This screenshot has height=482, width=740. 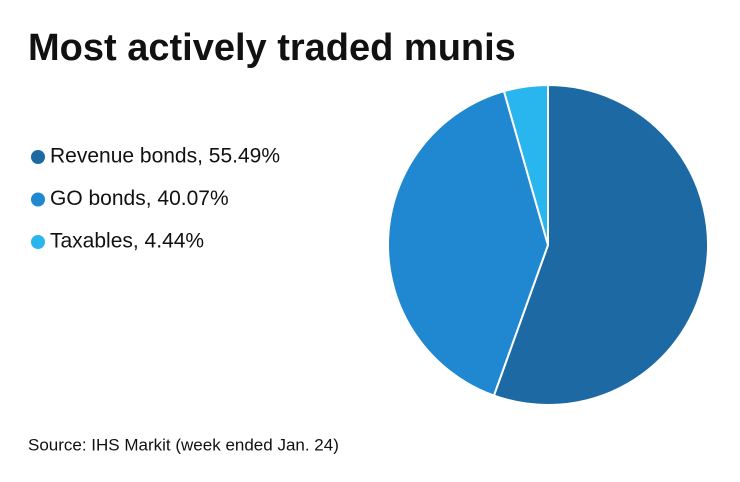 What do you see at coordinates (165, 156) in the screenshot?
I see `legend-label: Revenue bonds, 55.49%` at bounding box center [165, 156].